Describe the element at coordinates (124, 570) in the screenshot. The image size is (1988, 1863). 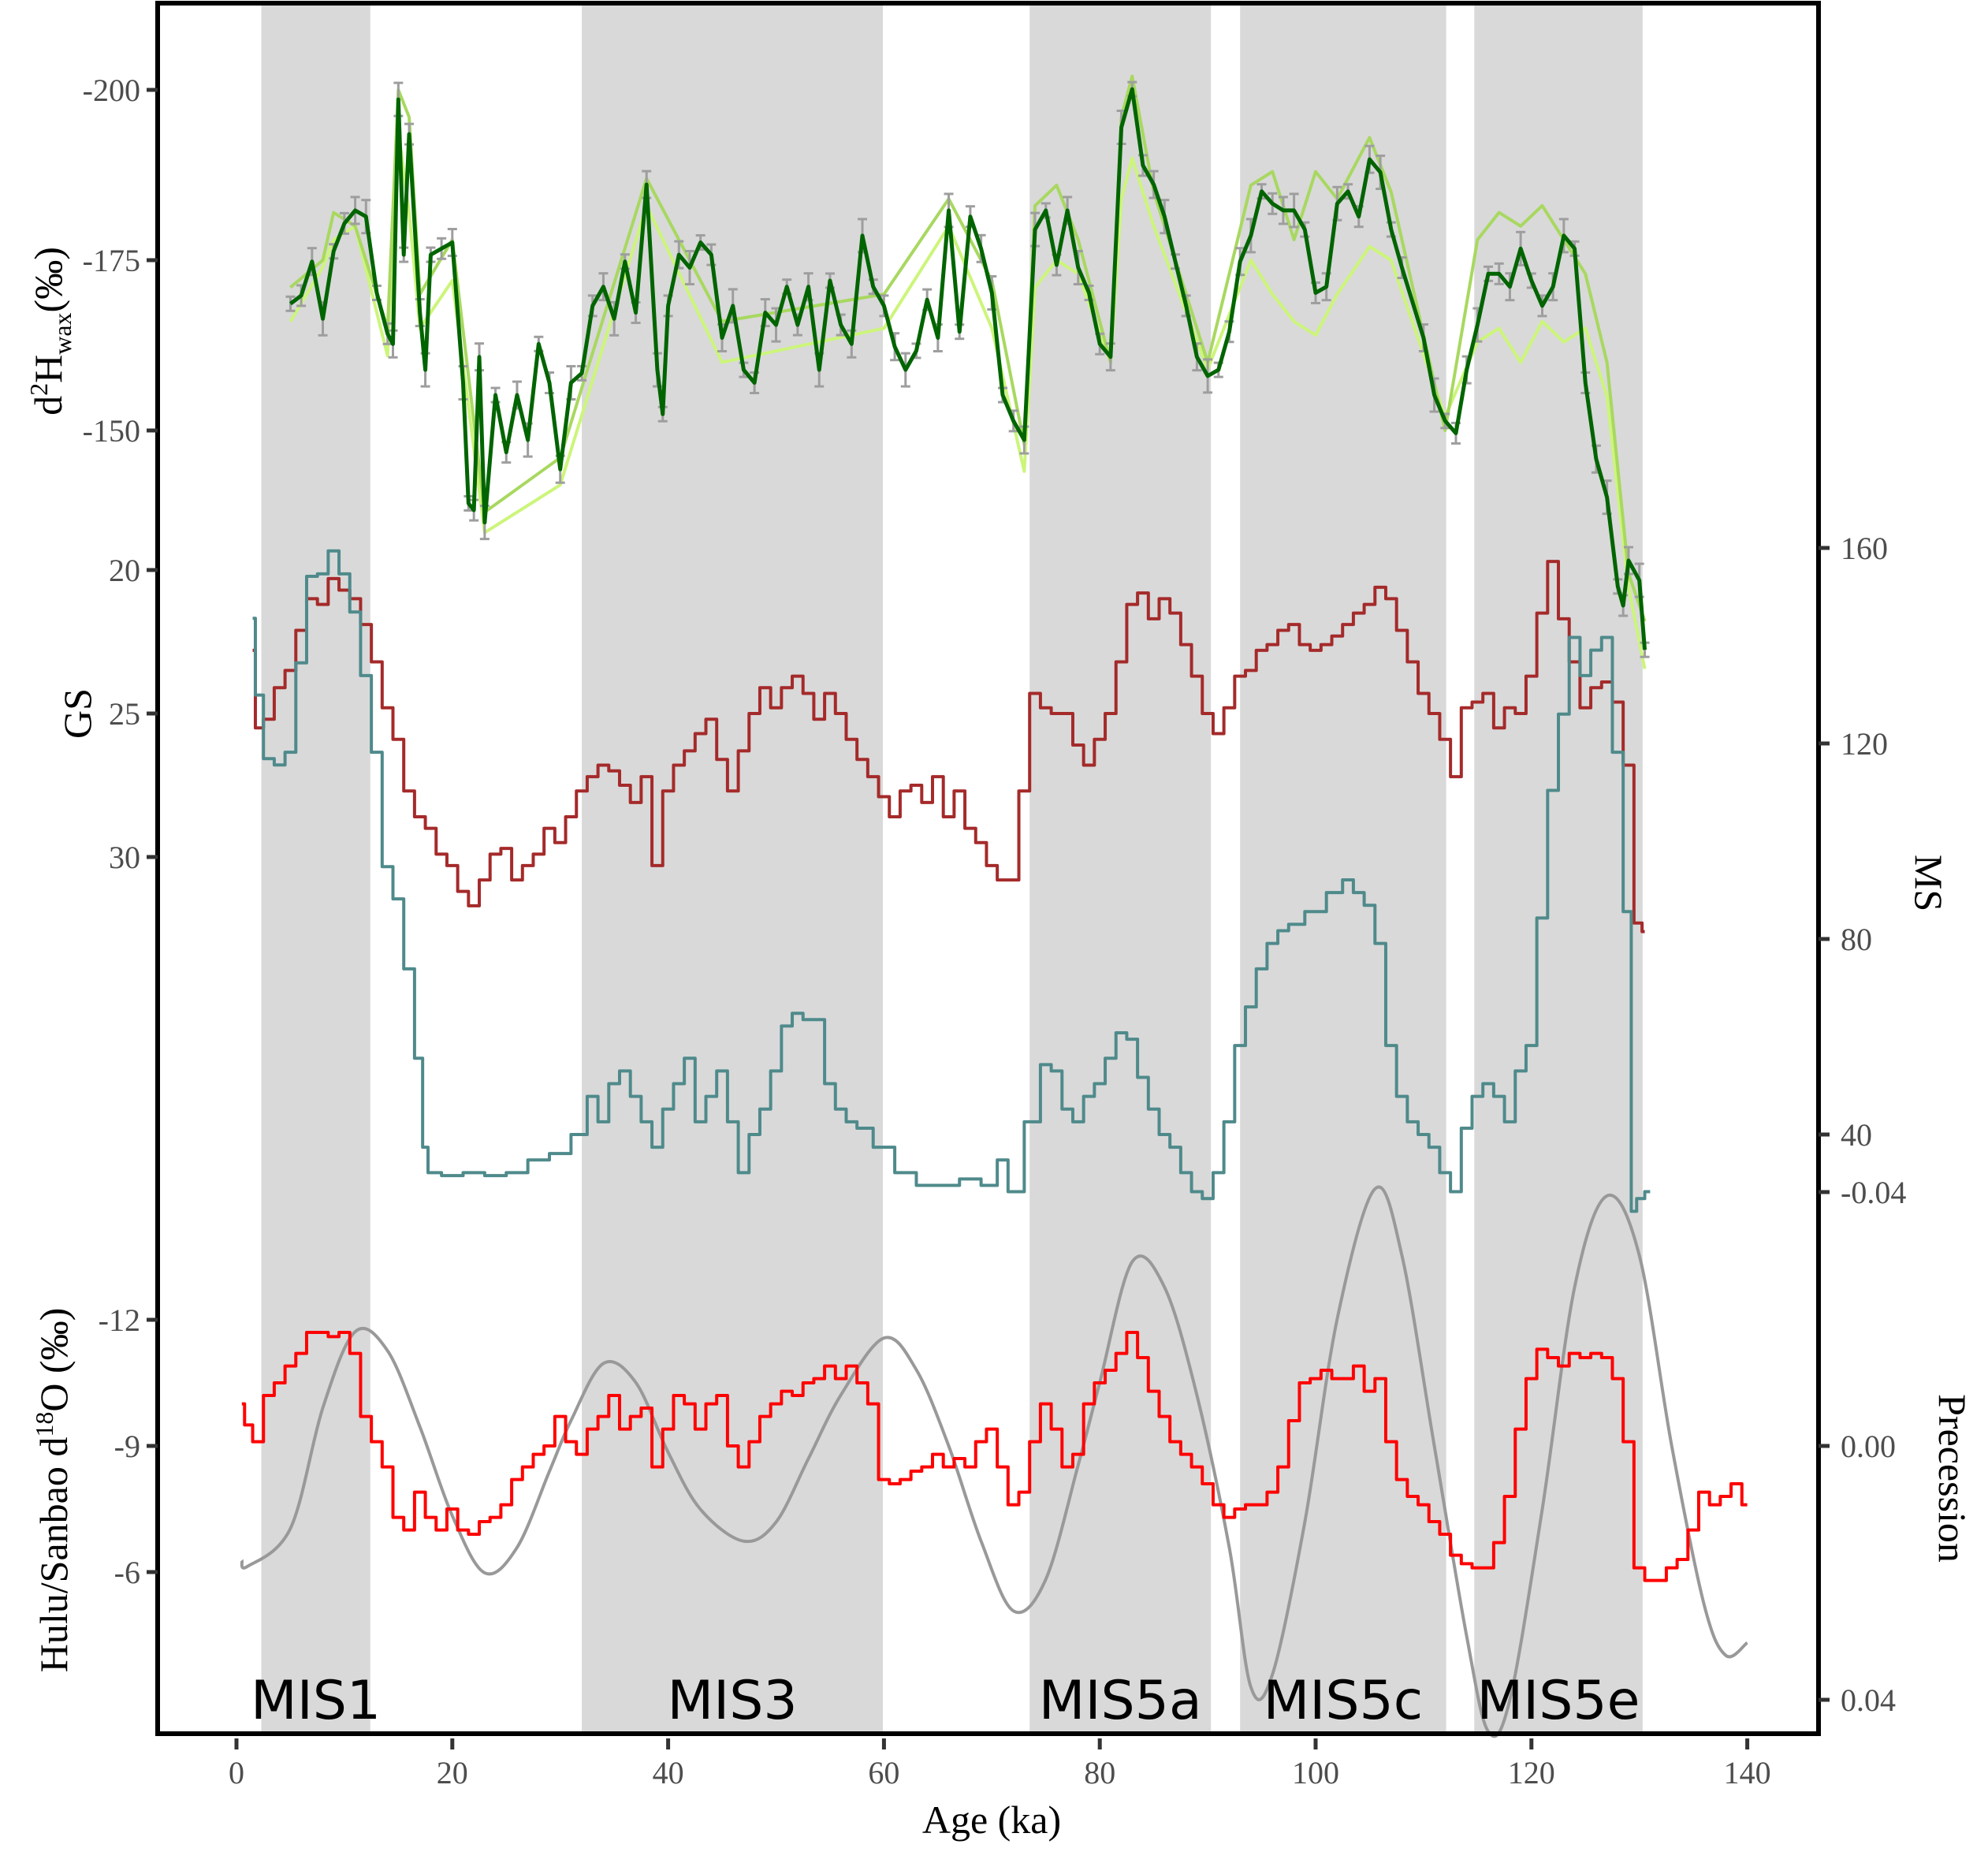
I see `tick-label-gs: 20` at that location.